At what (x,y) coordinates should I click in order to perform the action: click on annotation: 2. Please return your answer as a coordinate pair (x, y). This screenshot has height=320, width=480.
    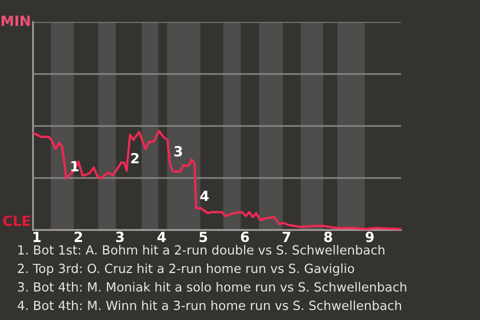
    Looking at the image, I should click on (135, 158).